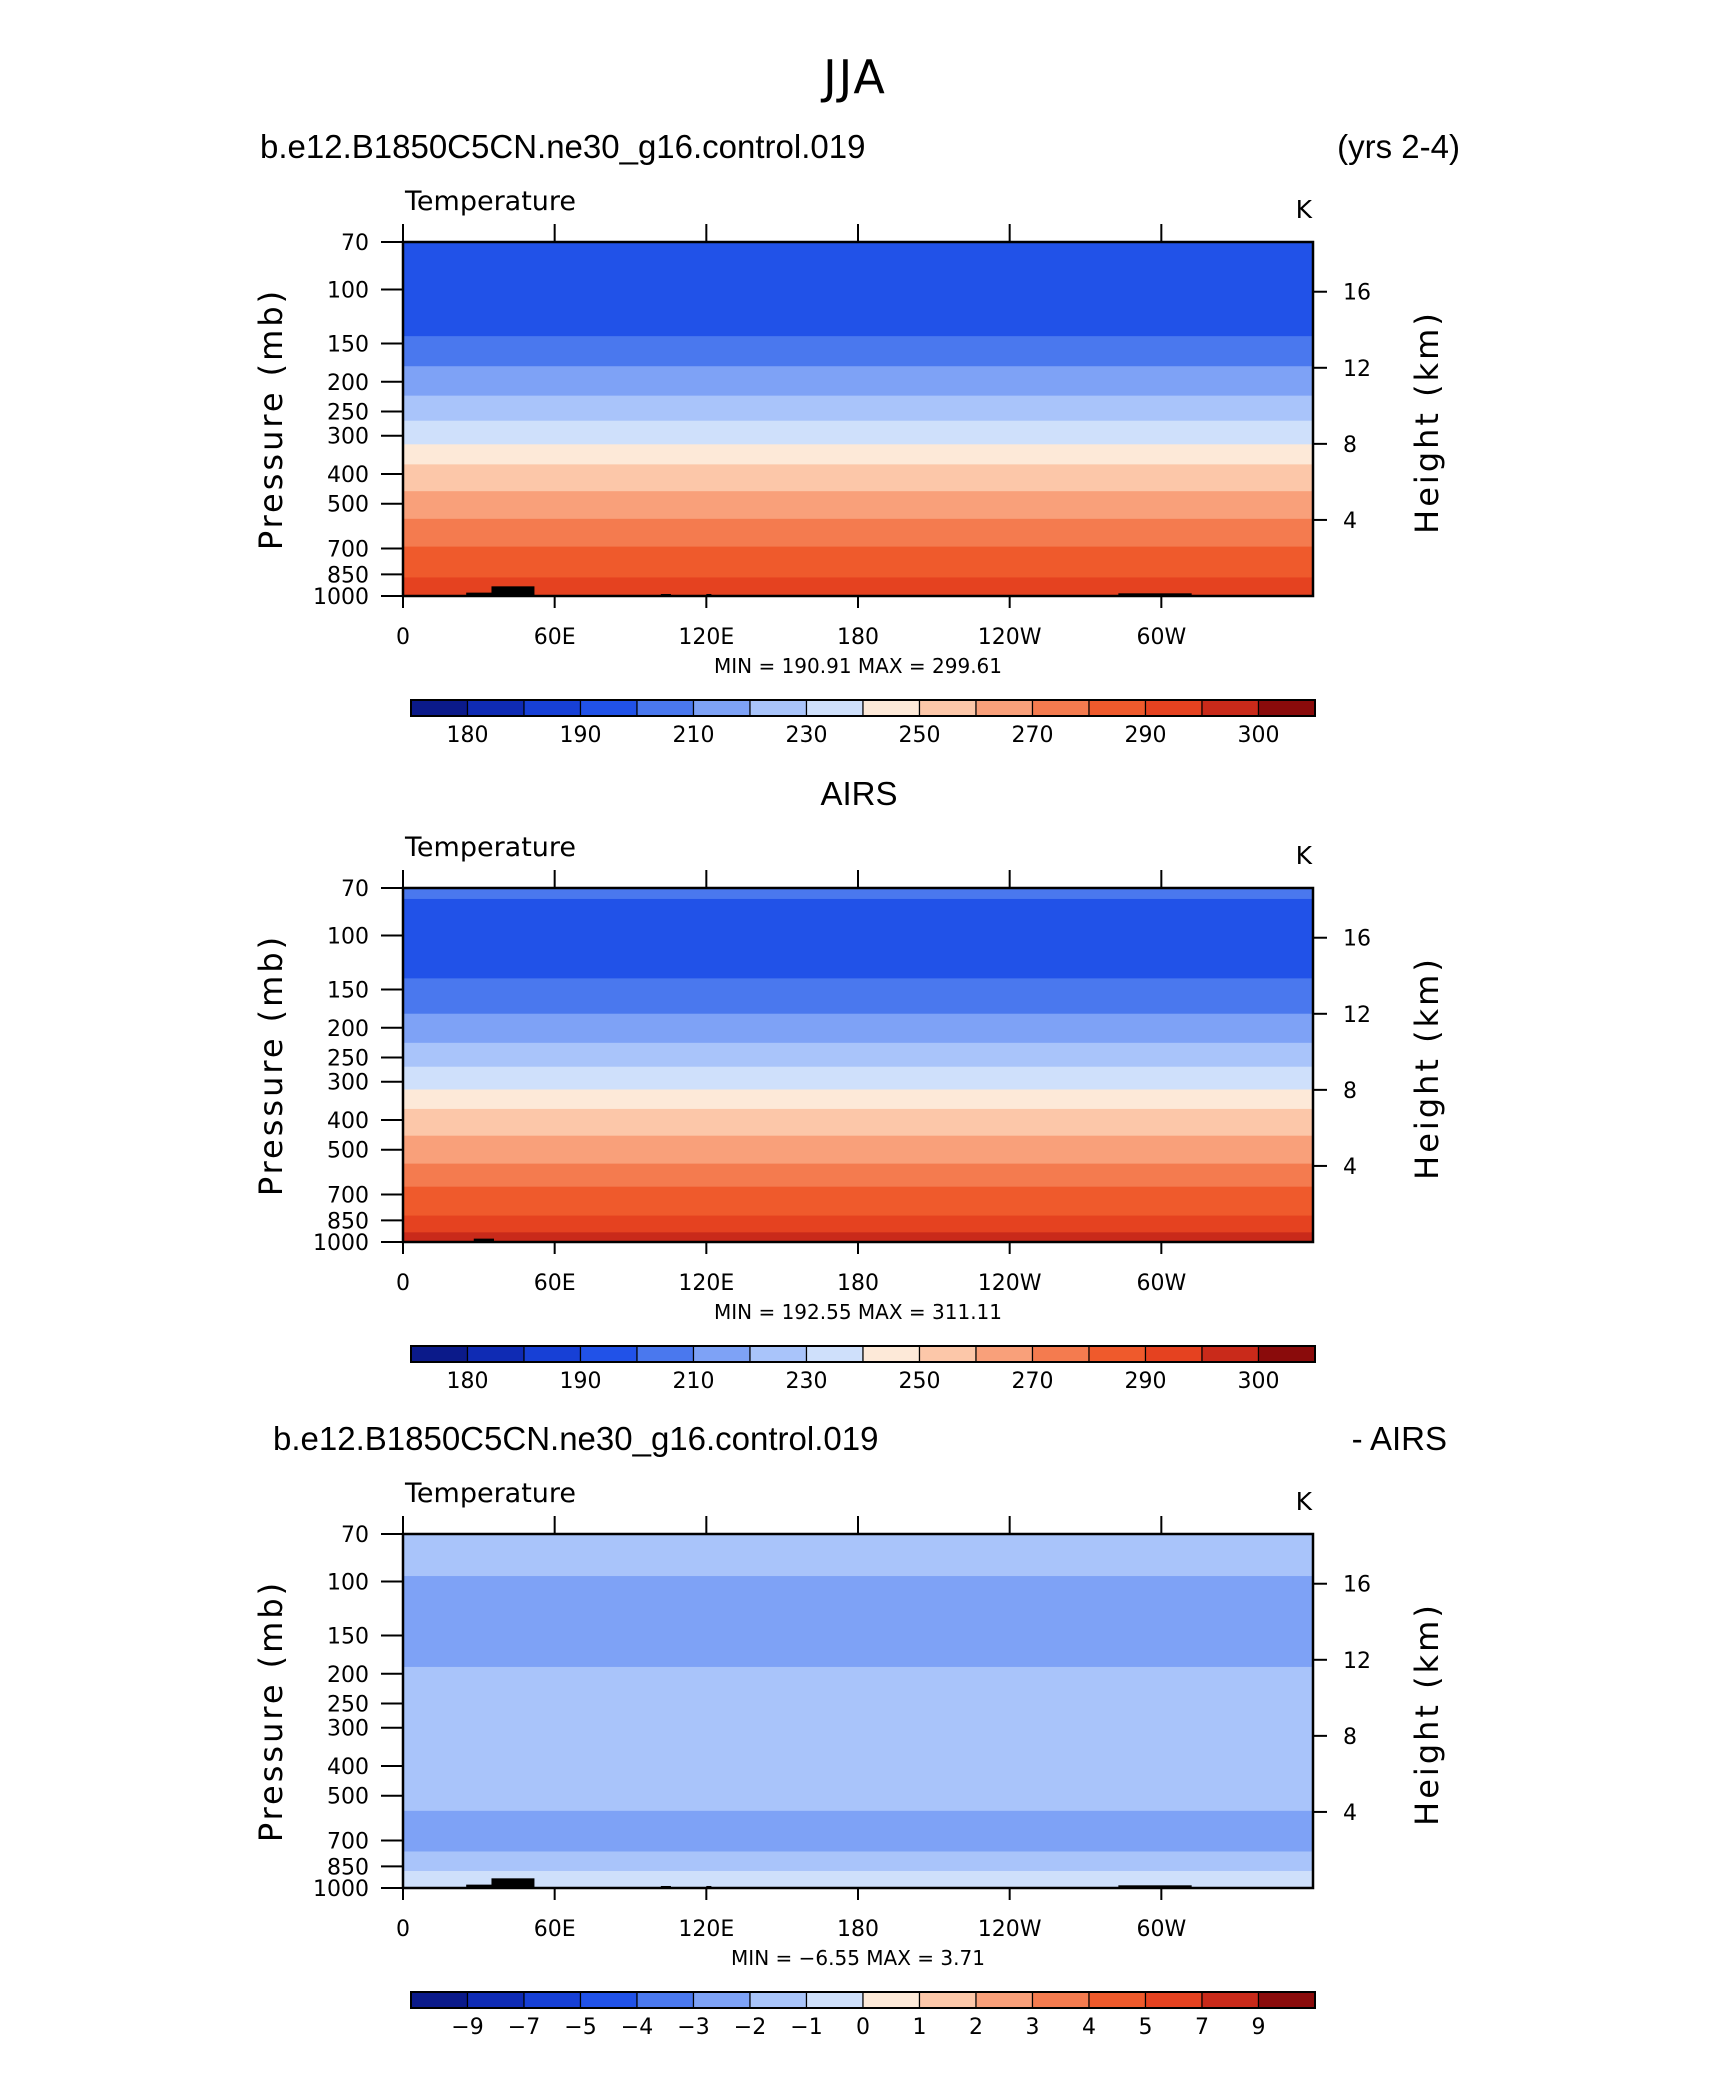  Describe the element at coordinates (348, 936) in the screenshot. I see `y-tick-label: 100` at that location.